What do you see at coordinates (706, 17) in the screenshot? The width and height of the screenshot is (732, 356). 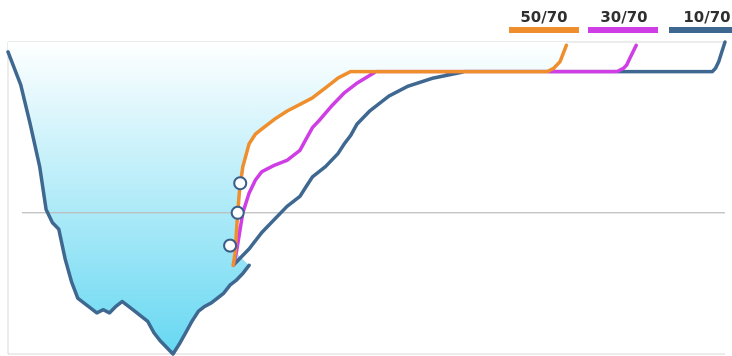 I see `legend-label-10-70: 10/70` at bounding box center [706, 17].